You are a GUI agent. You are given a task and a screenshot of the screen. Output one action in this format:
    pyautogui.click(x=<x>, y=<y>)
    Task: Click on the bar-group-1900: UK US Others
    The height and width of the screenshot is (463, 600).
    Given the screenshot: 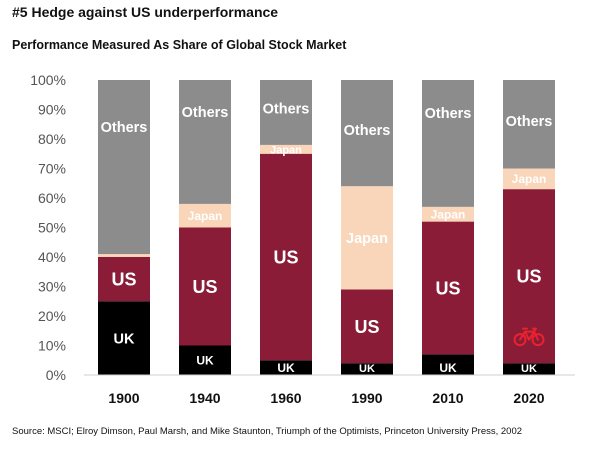 What is the action you would take?
    pyautogui.click(x=124, y=227)
    